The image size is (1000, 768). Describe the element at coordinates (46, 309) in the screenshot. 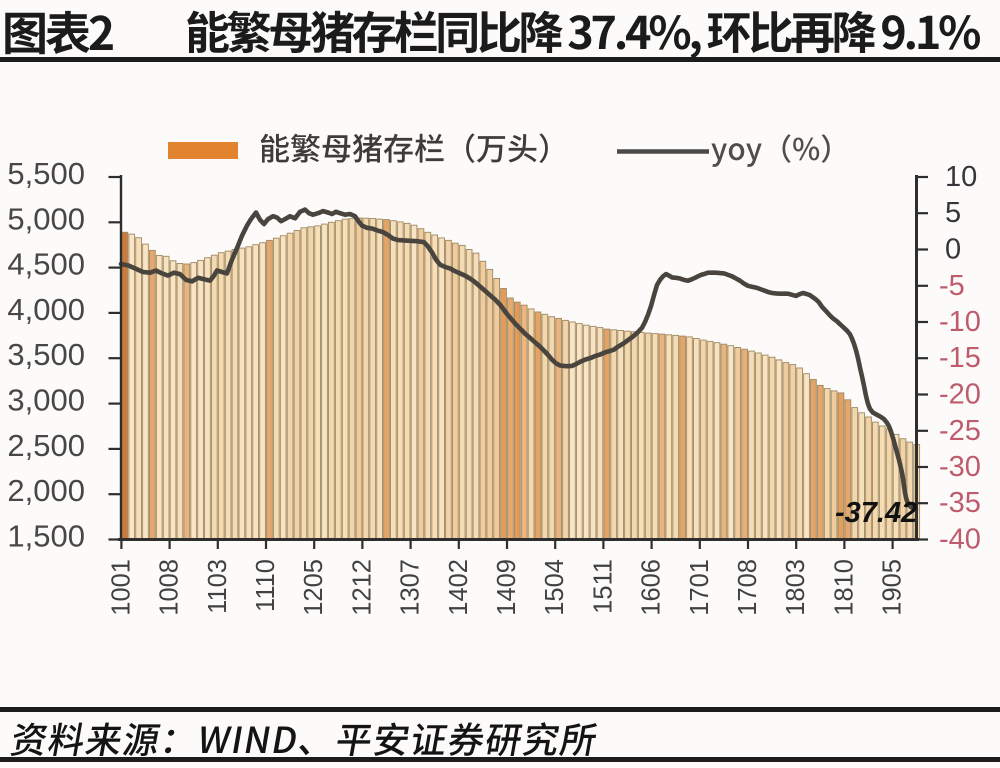

I see `svg-text: 4,000` at that location.